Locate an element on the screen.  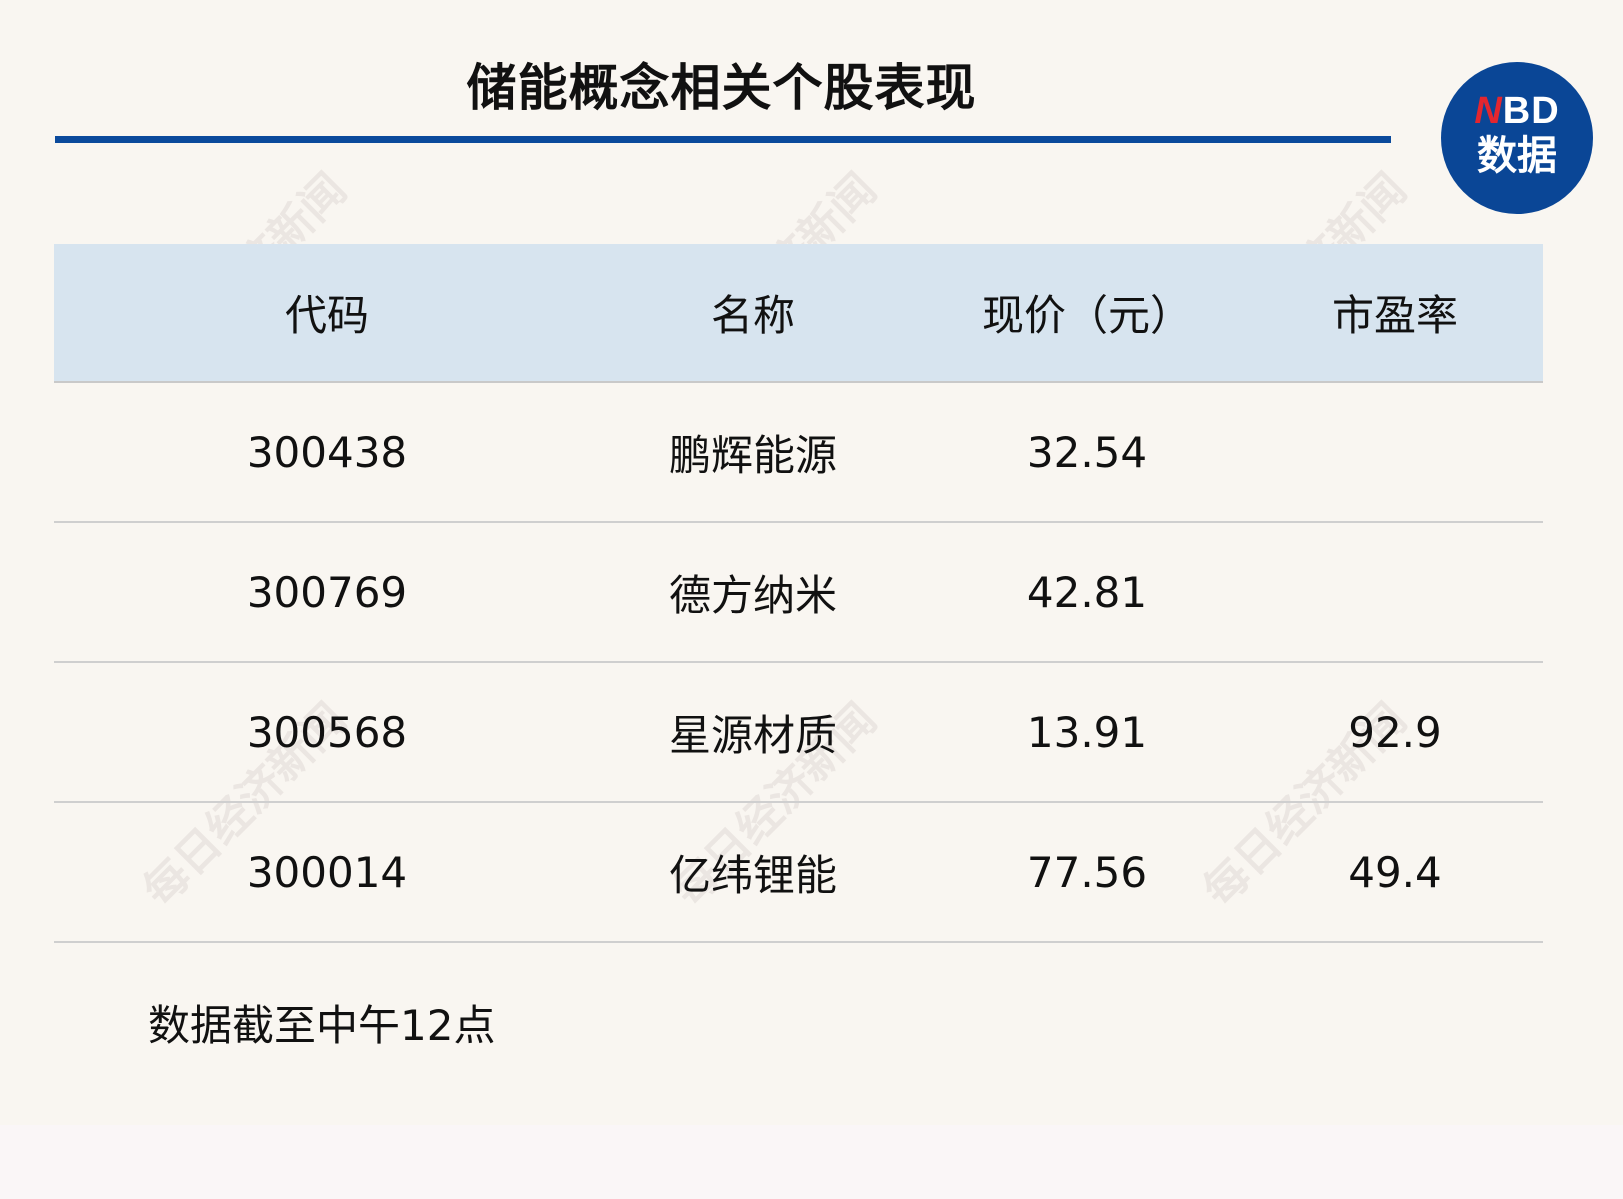
cell-name: 星源材质 is located at coordinates (753, 735).